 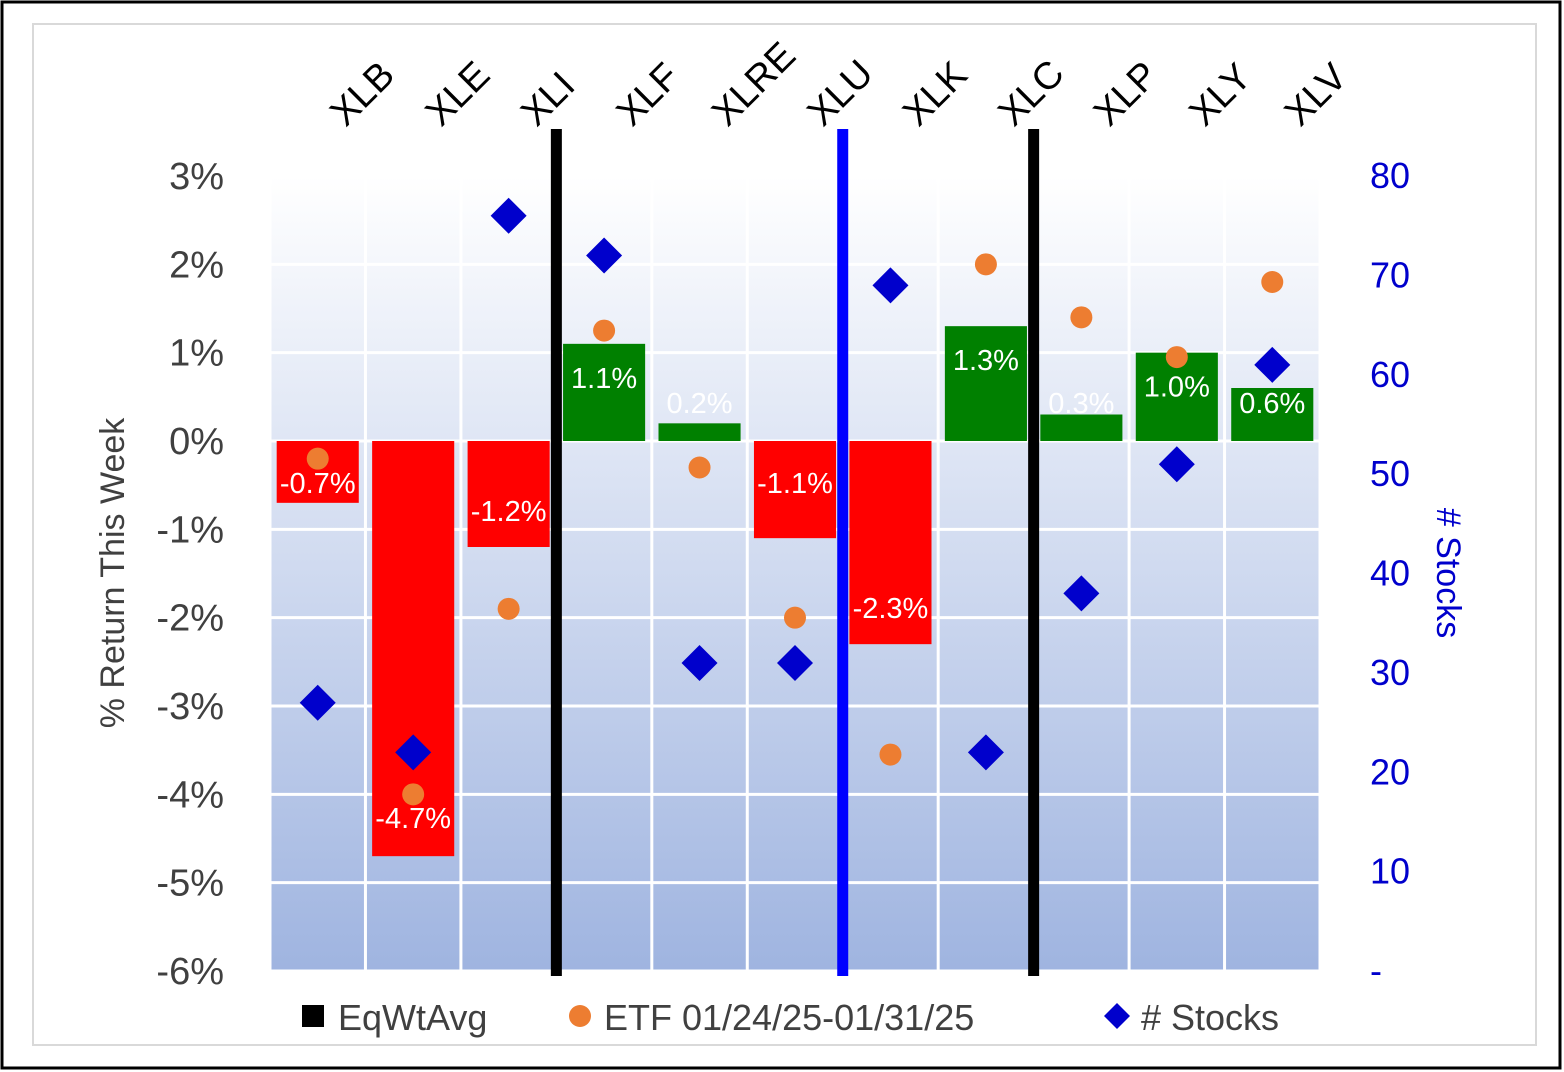 I want to click on left-tick-label: -1%, so click(x=190, y=530).